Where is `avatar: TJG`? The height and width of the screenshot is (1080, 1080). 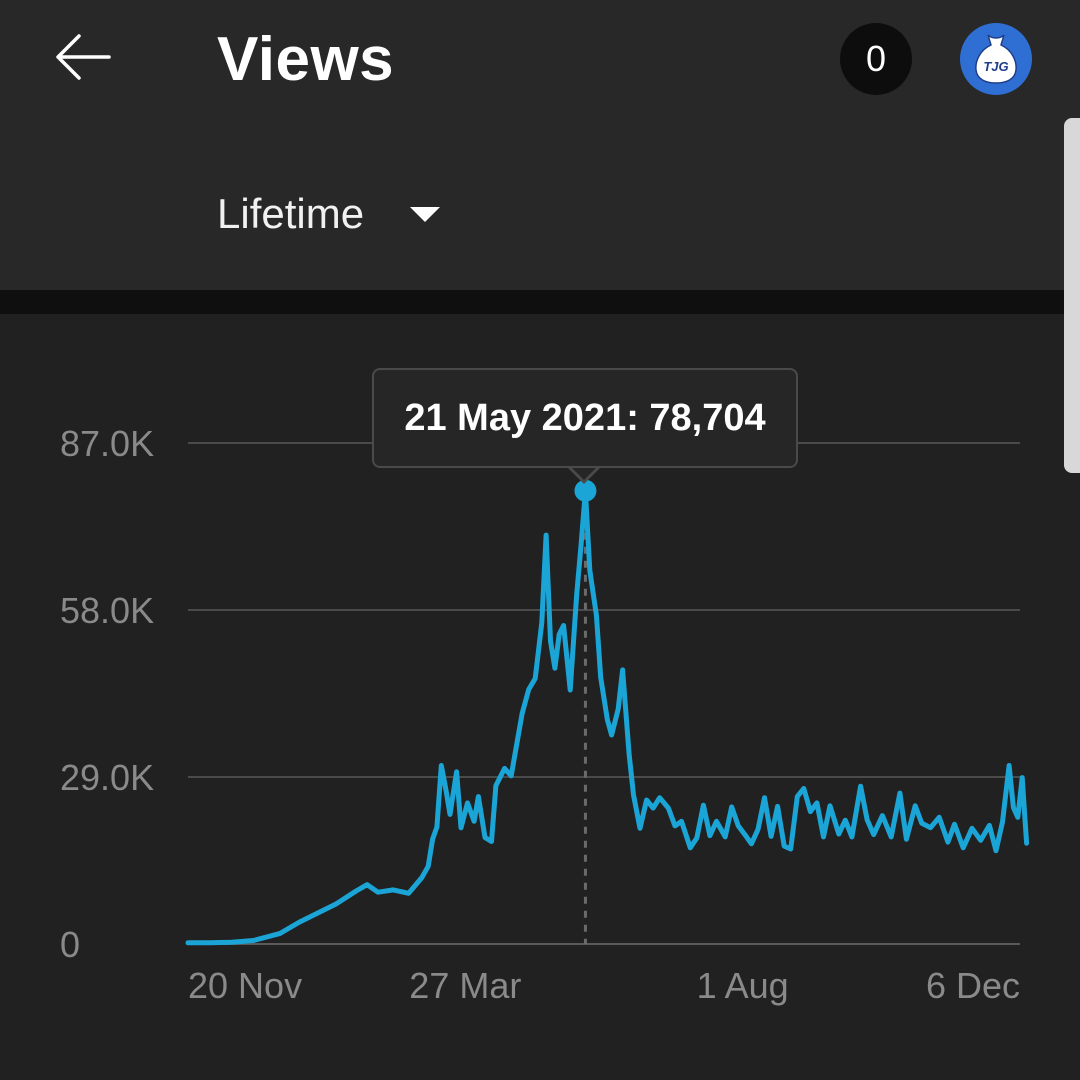 avatar: TJG is located at coordinates (996, 59).